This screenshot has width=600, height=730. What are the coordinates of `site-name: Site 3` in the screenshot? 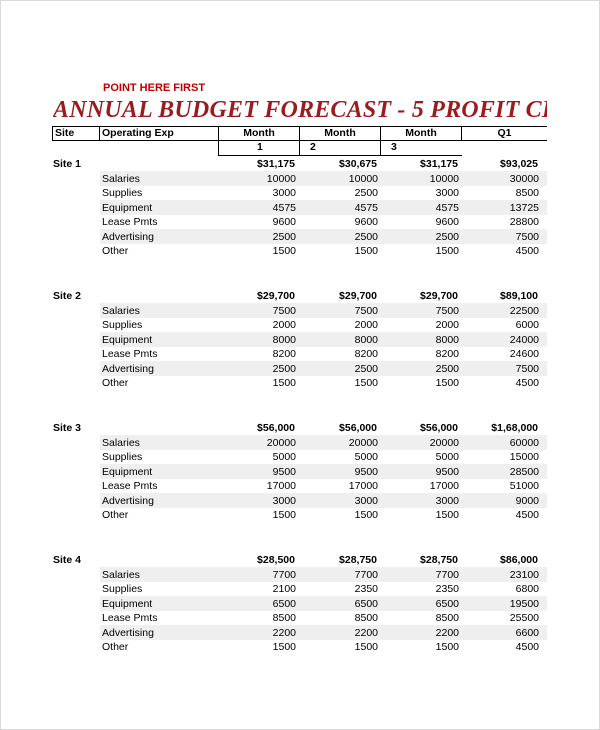 It's located at (67, 428).